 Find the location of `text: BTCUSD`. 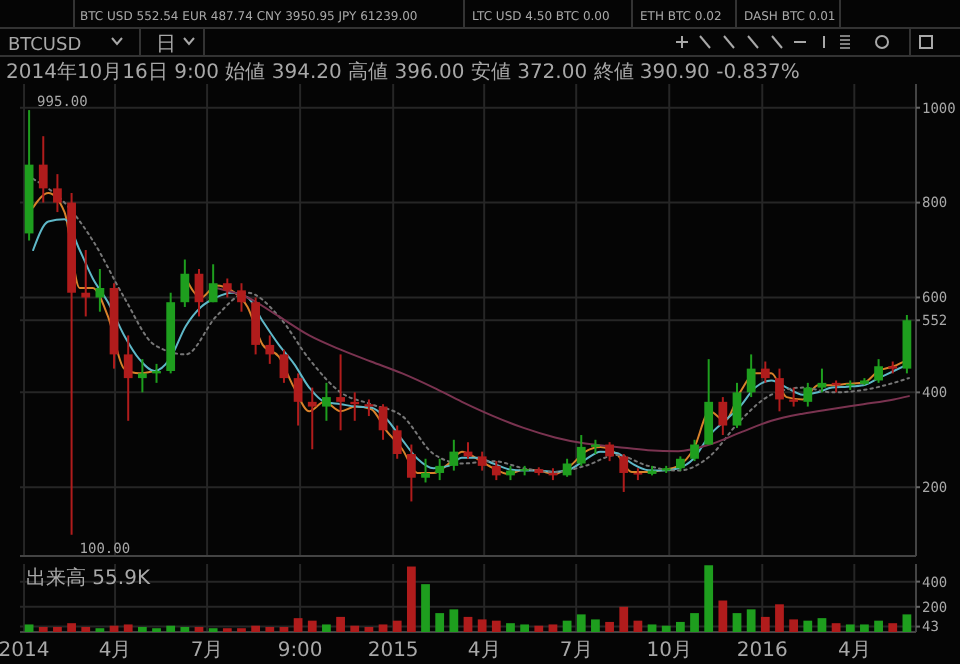

text: BTCUSD is located at coordinates (45, 46).